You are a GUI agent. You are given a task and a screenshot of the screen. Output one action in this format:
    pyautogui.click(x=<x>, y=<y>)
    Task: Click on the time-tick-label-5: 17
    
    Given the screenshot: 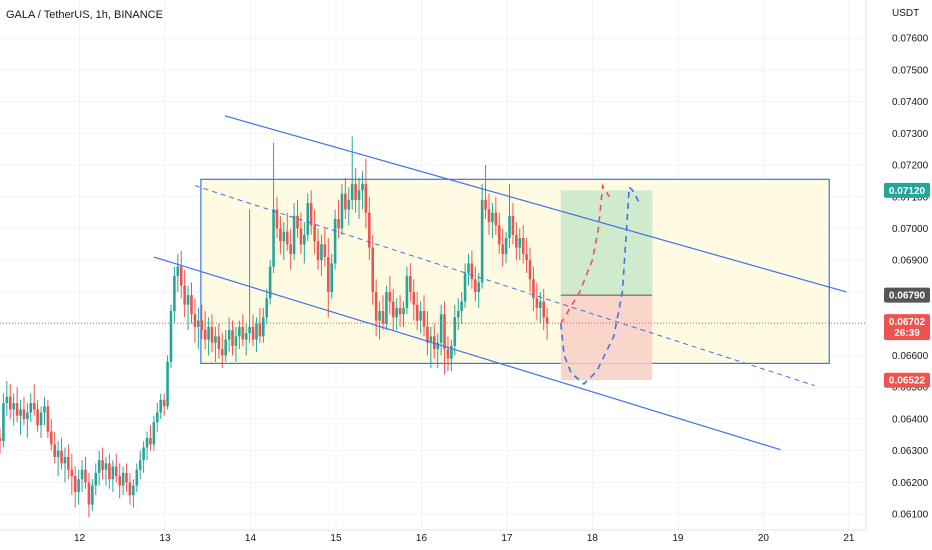 What is the action you would take?
    pyautogui.click(x=507, y=538)
    